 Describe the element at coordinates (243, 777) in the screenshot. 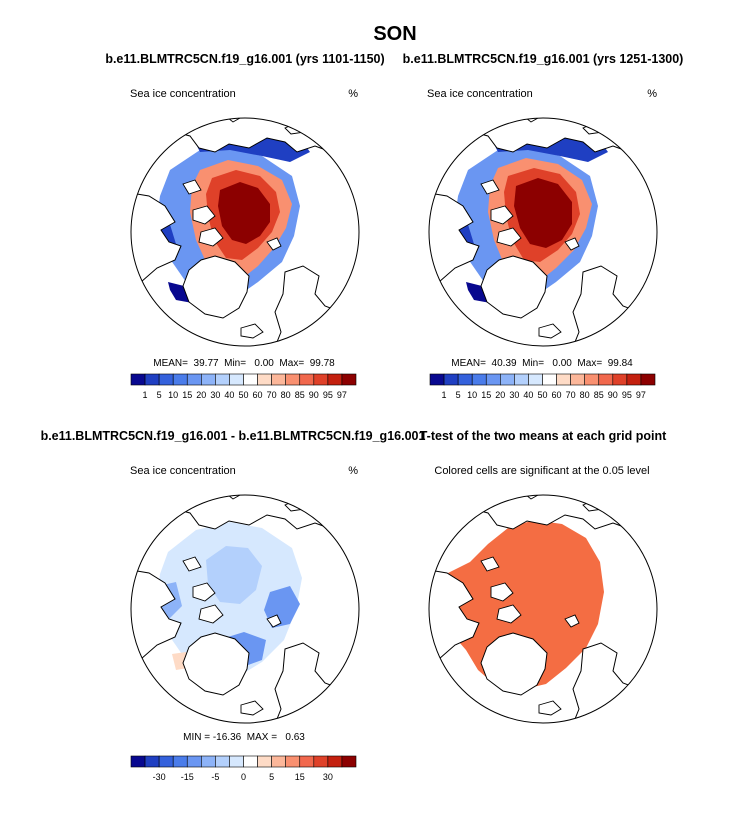

I see `colorbar-tick-label: 0` at that location.